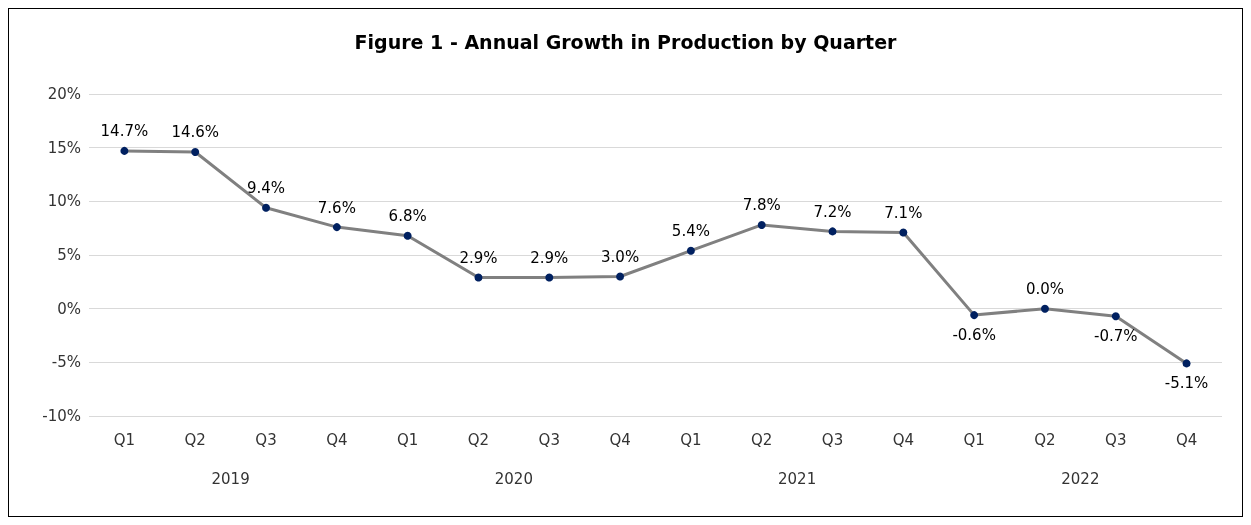 The width and height of the screenshot is (1251, 525). What do you see at coordinates (407, 216) in the screenshot?
I see `data-label: 6.8%` at bounding box center [407, 216].